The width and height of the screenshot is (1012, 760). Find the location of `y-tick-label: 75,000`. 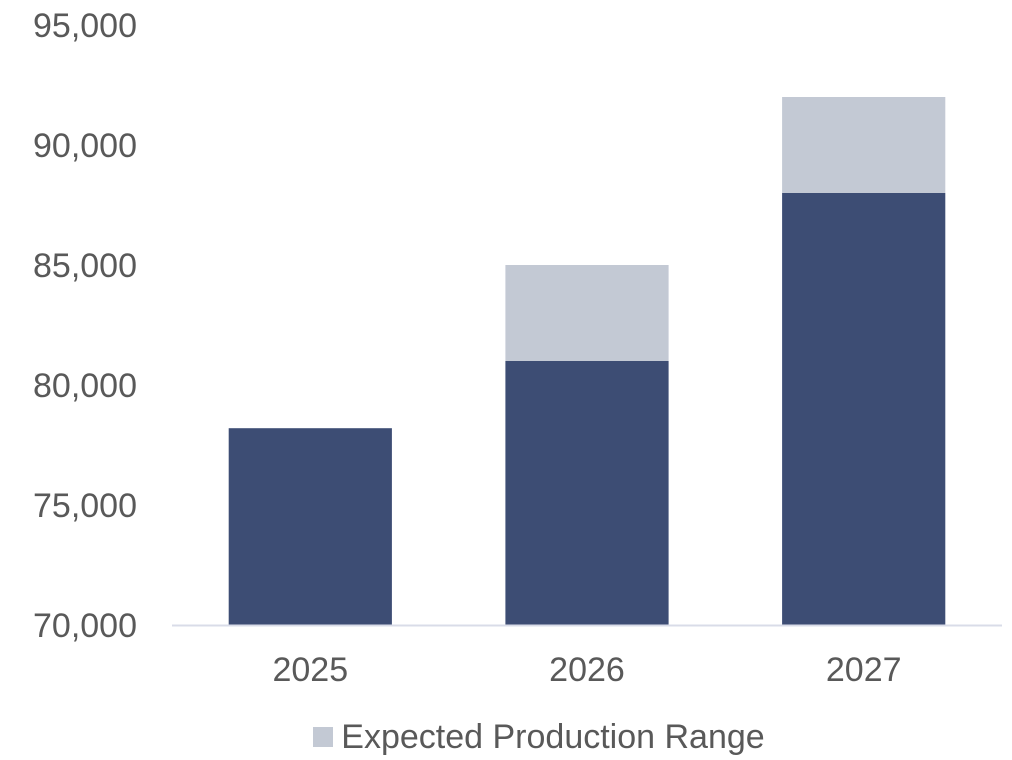

y-tick-label: 75,000 is located at coordinates (85, 506).